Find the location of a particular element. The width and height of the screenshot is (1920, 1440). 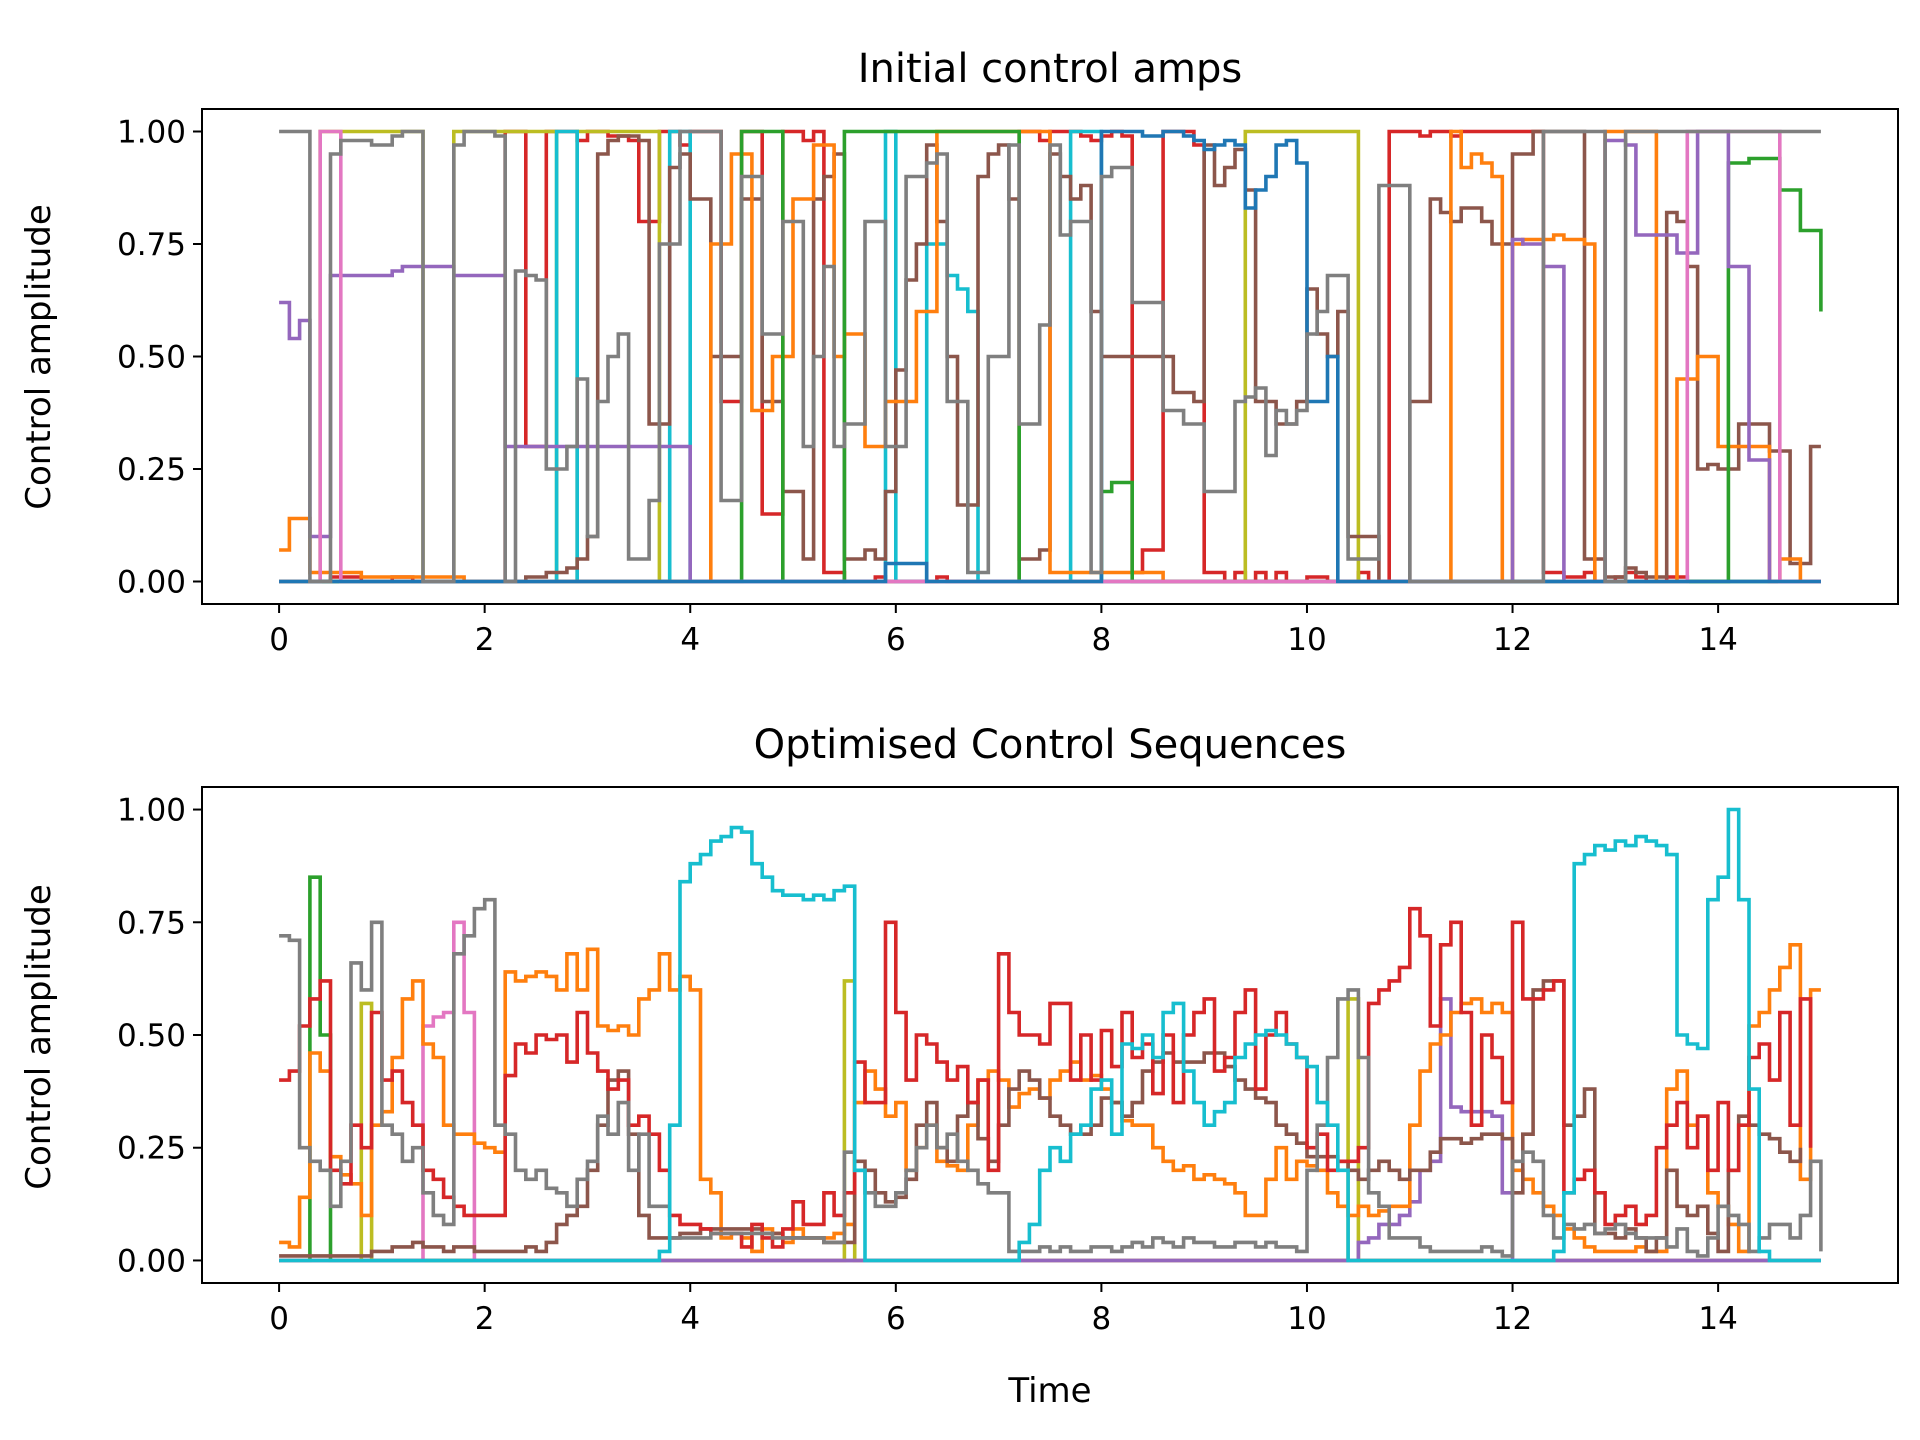

chart-title: Initial control amps is located at coordinates (1050, 69).